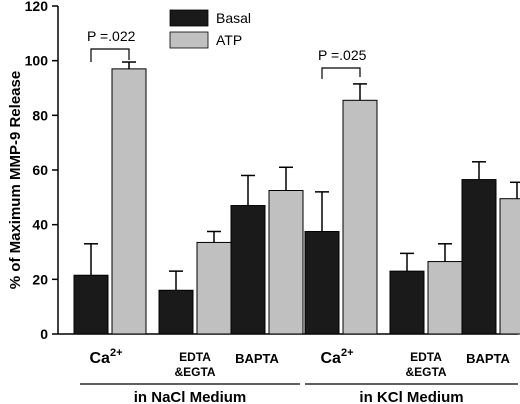 Image resolution: width=520 pixels, height=404 pixels. Describe the element at coordinates (411, 396) in the screenshot. I see `group-label: in KCl Medium` at that location.